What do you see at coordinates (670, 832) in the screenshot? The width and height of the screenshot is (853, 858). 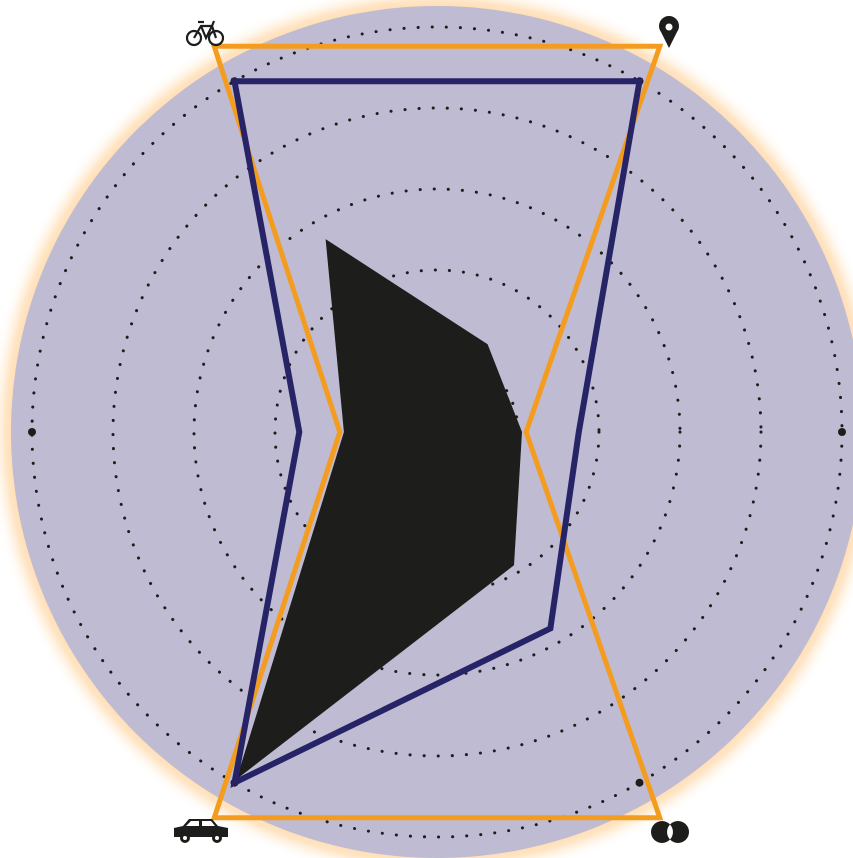 I see `overlap-circles-icon` at bounding box center [670, 832].